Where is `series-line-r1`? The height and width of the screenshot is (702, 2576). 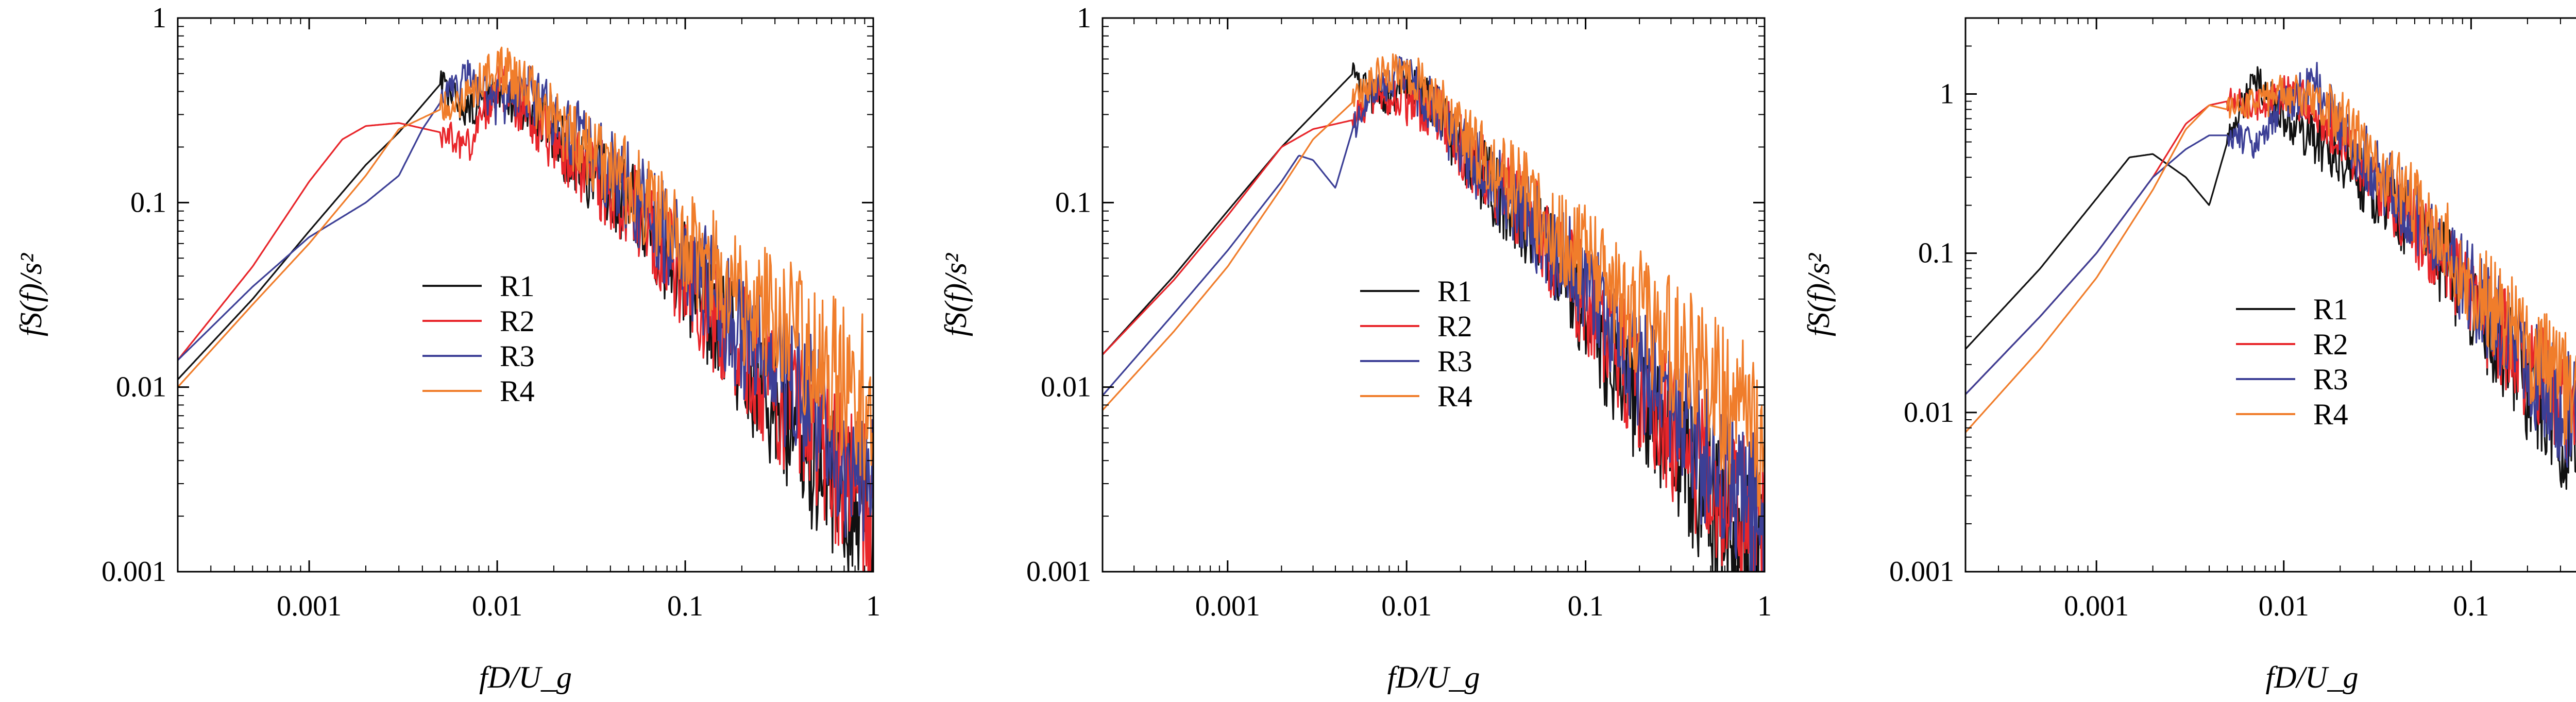 series-line-r1 is located at coordinates (2271, 278).